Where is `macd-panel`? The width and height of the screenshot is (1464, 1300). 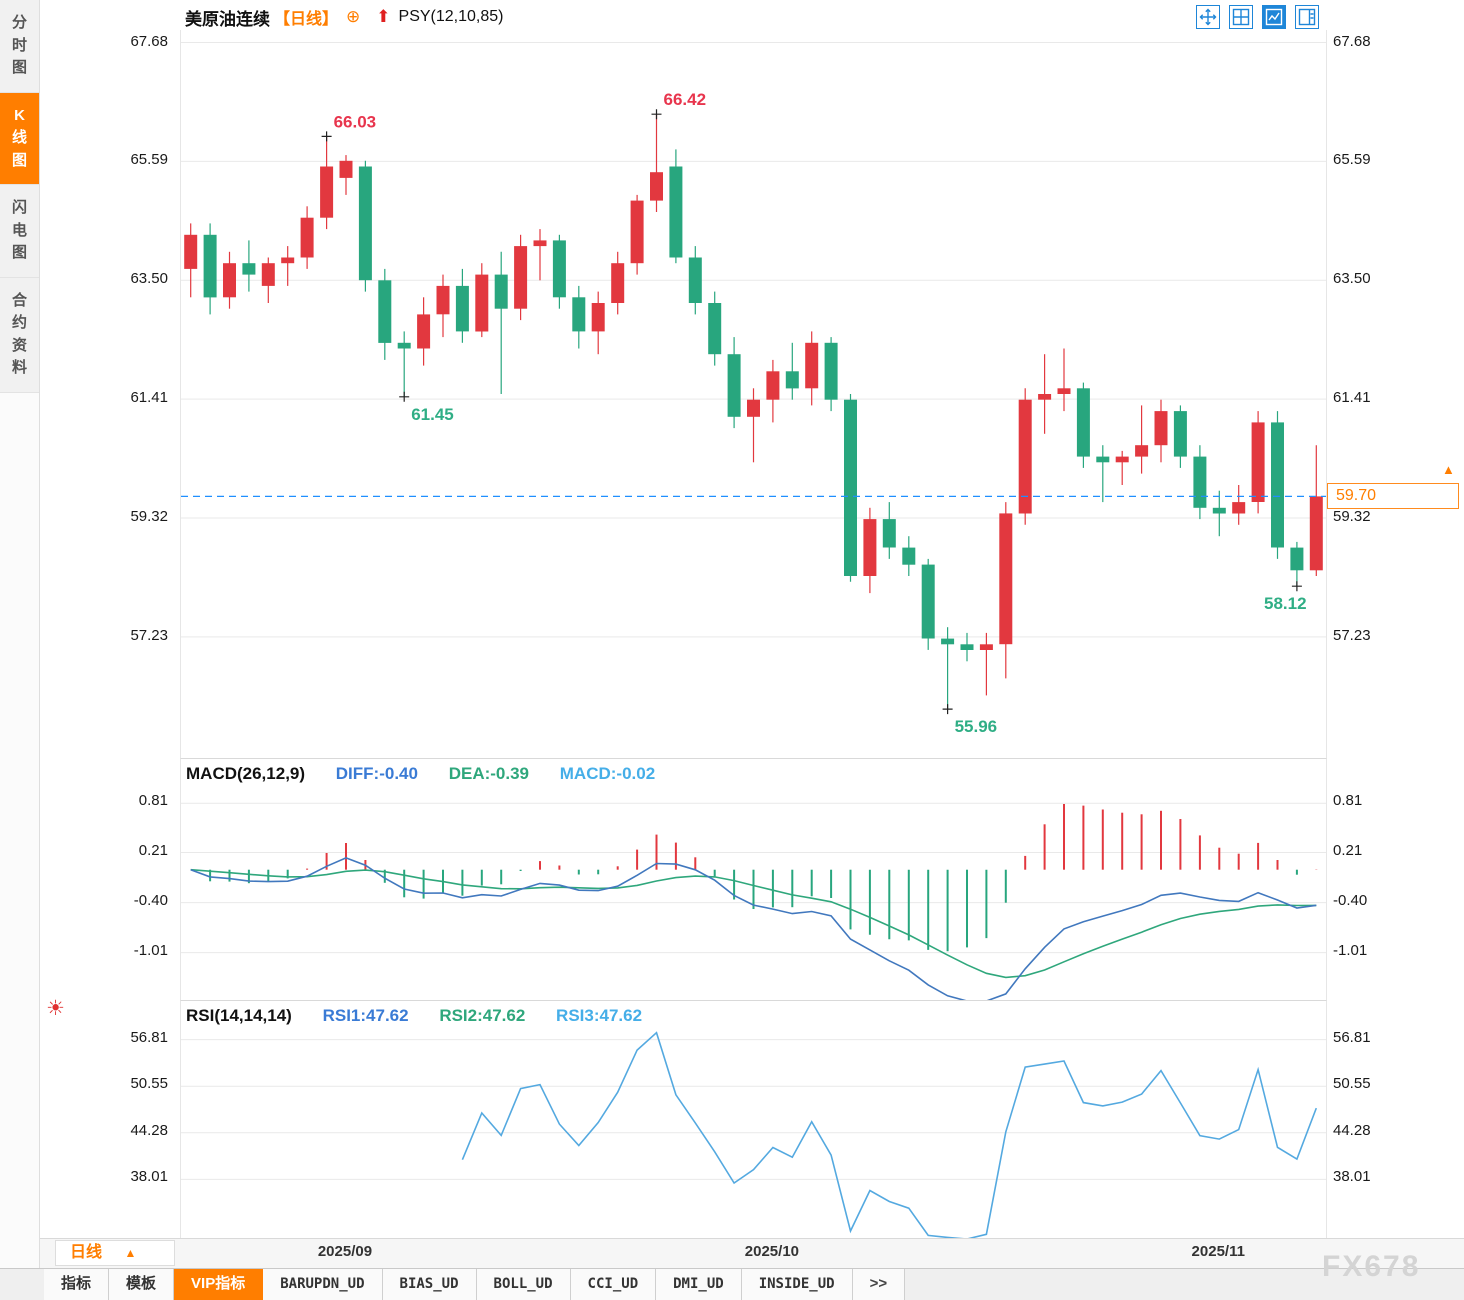 macd-panel is located at coordinates (753, 879).